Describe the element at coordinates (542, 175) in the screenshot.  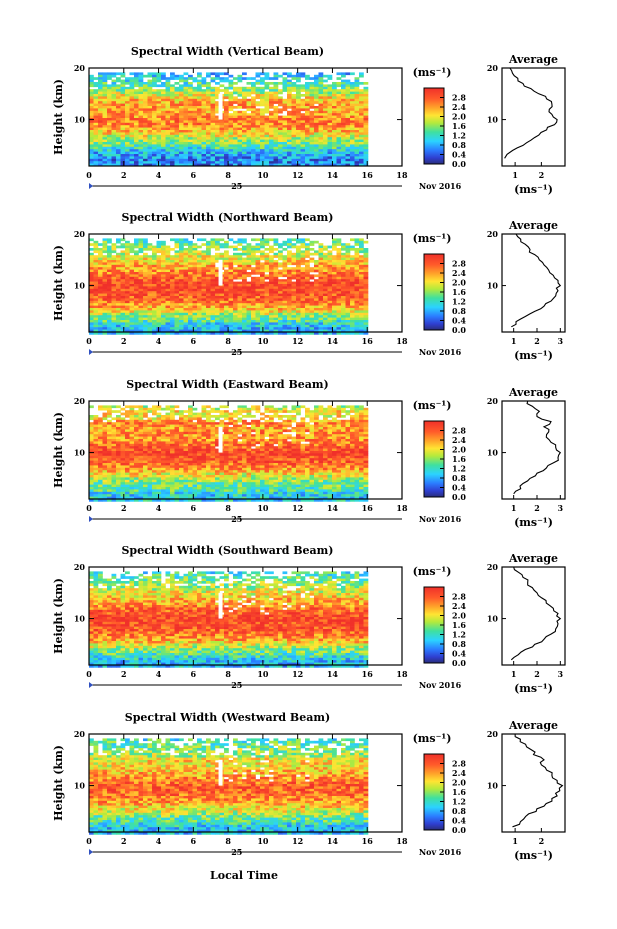
I see `avg-x-tick-label: 2` at that location.